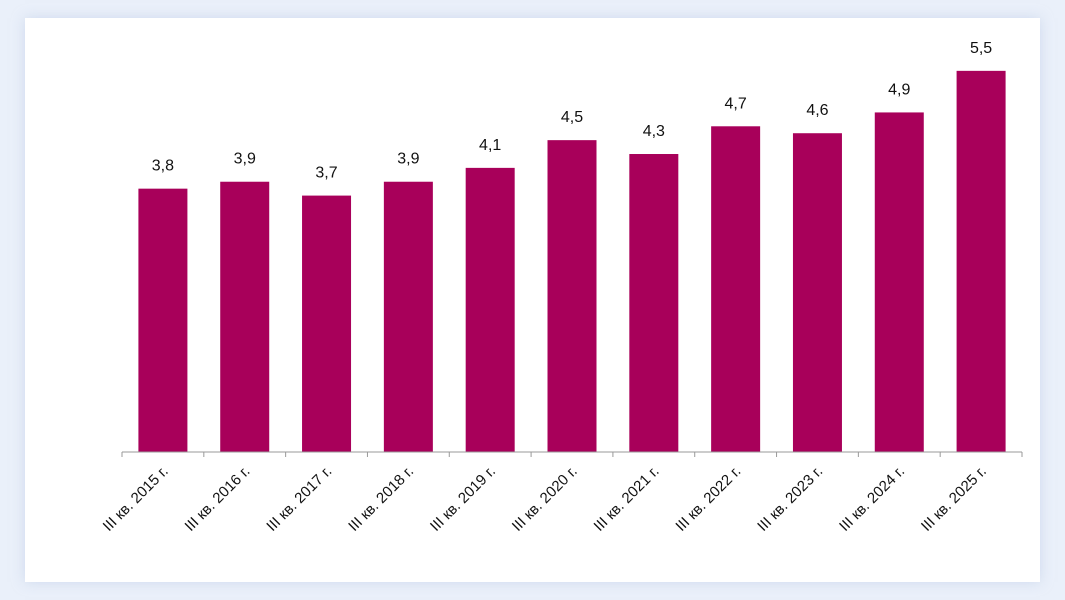 The image size is (1065, 600). I want to click on value-label: 4,6, so click(817, 110).